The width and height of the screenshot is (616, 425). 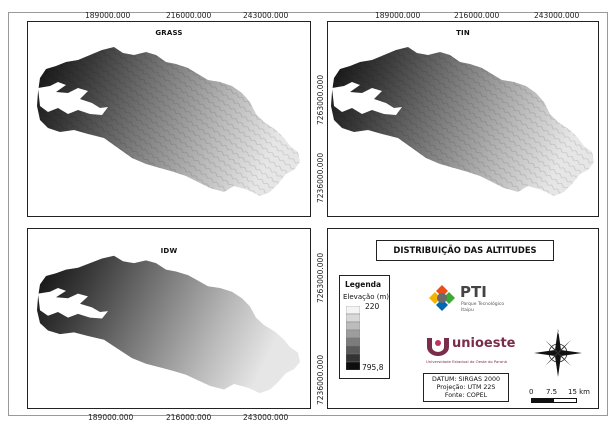 I want to click on unioeste-logo-subtitle: Universidade Estadual do Oeste do Paraná, so click(x=466, y=361).